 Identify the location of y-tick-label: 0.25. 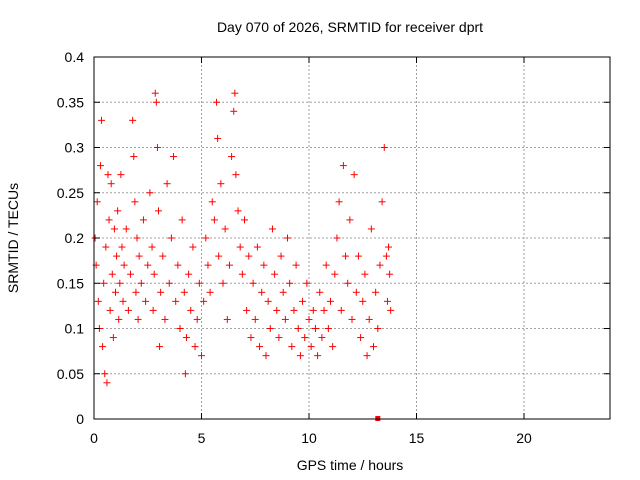
(70, 193).